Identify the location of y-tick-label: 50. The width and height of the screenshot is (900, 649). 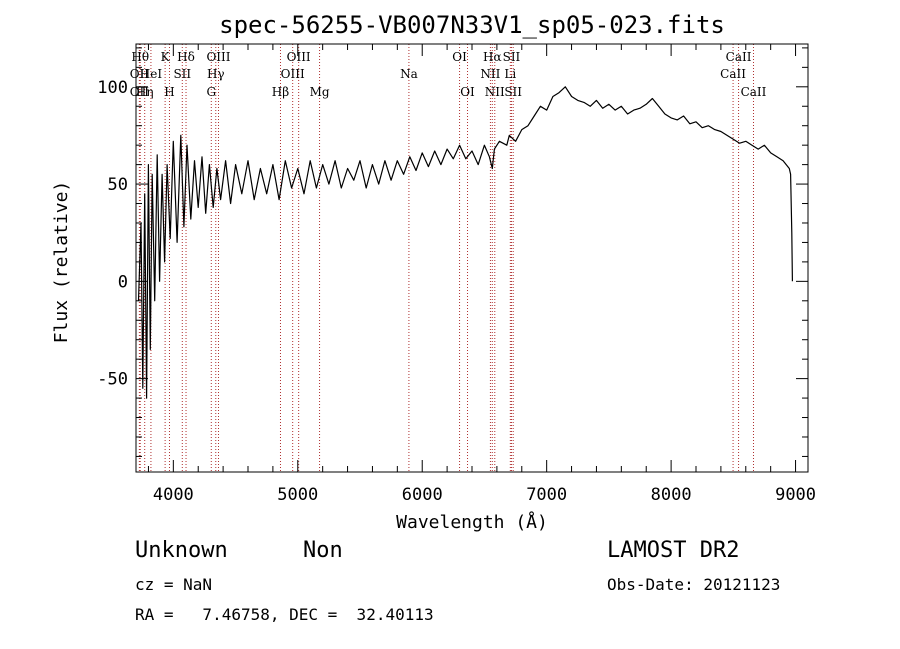
(118, 185).